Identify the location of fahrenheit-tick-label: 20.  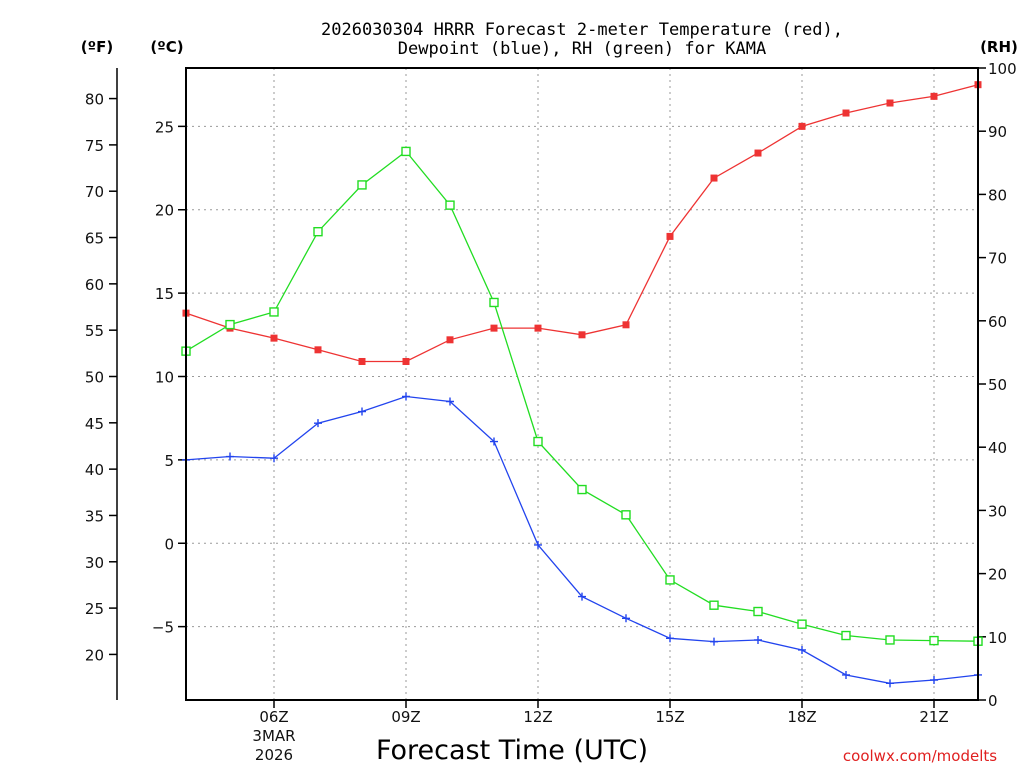
(94, 655).